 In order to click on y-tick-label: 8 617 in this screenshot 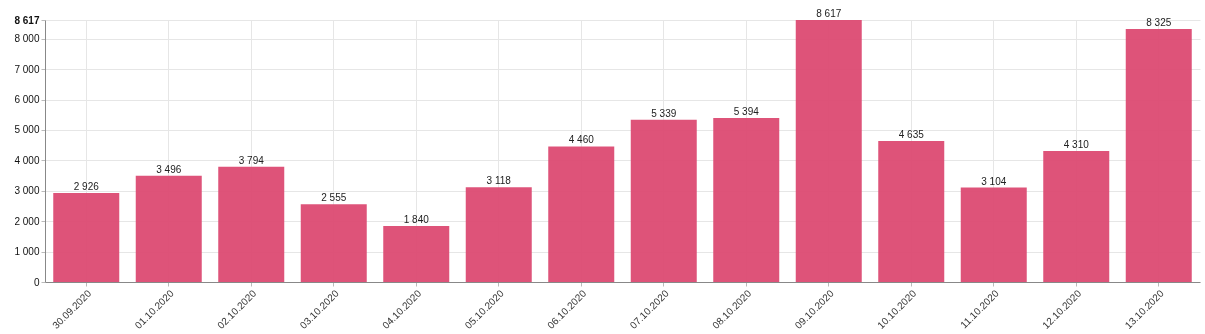, I will do `click(27, 20)`.